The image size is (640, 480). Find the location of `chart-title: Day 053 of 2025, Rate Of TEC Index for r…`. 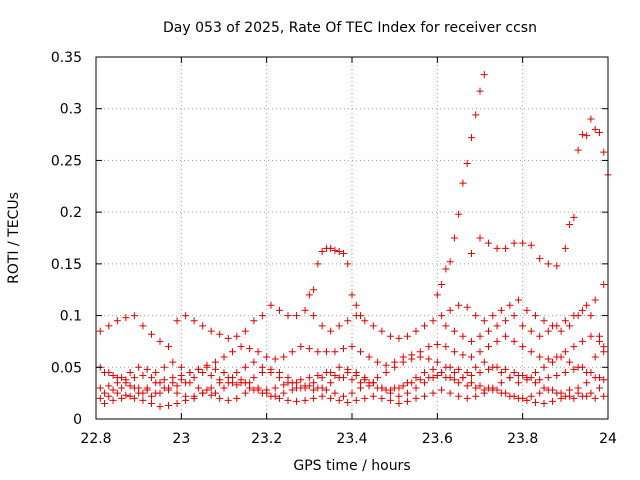

chart-title: Day 053 of 2025, Rate Of TEC Index for r… is located at coordinates (350, 28).